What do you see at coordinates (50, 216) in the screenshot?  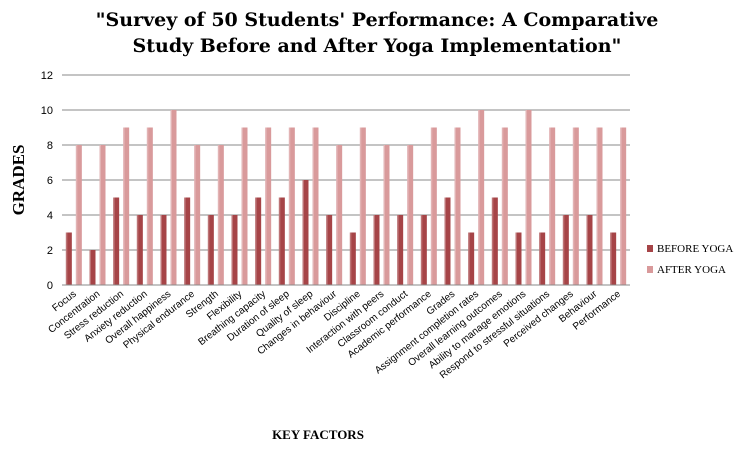 I see `y-tick-label: 4` at bounding box center [50, 216].